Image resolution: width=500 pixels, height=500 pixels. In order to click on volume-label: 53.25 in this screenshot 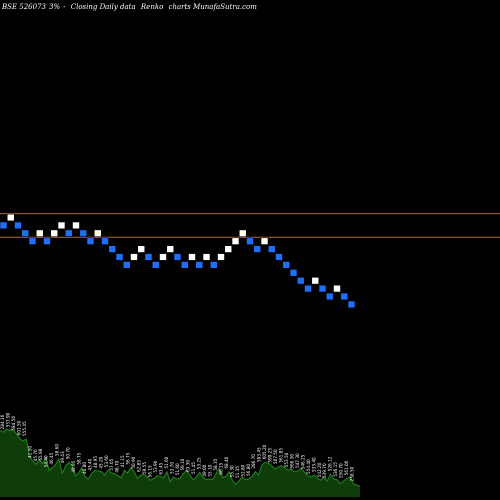, I will do `click(199, 463)`.